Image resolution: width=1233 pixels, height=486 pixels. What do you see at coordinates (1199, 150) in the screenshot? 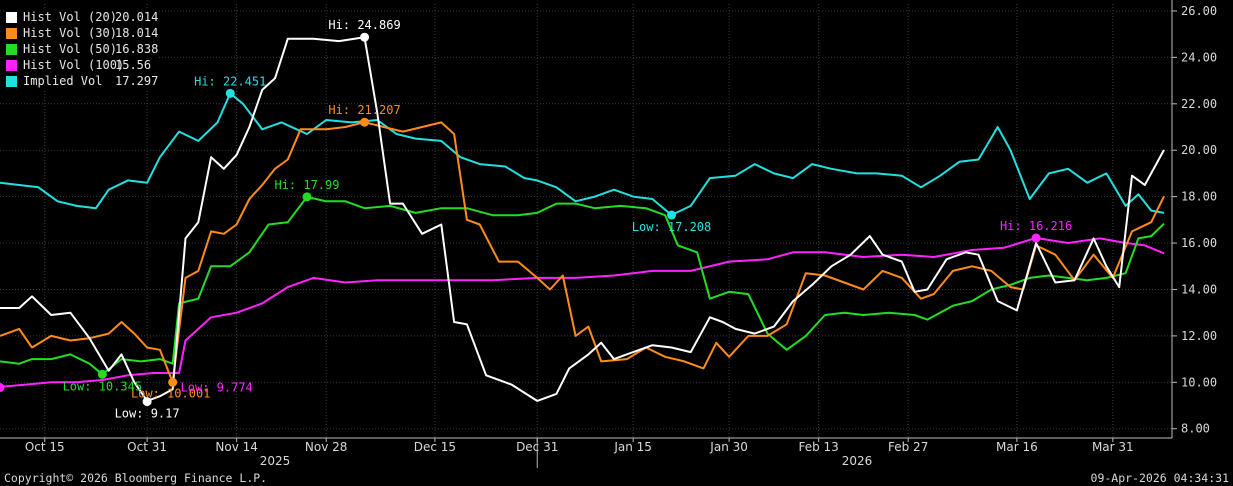
I see `y-tick-label: 20.00` at bounding box center [1199, 150].